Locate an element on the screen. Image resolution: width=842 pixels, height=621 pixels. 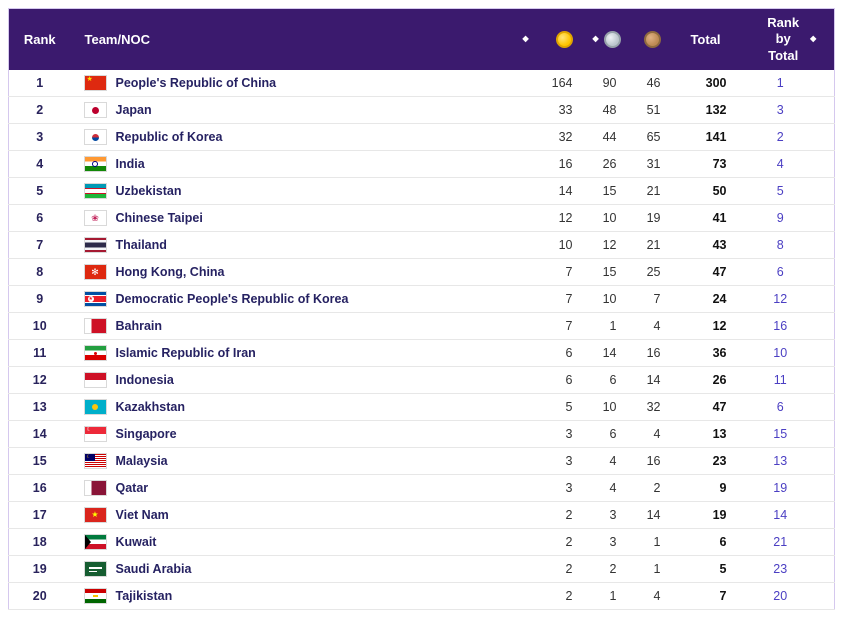
rank-cell: 16 is located at coordinates (39, 488).